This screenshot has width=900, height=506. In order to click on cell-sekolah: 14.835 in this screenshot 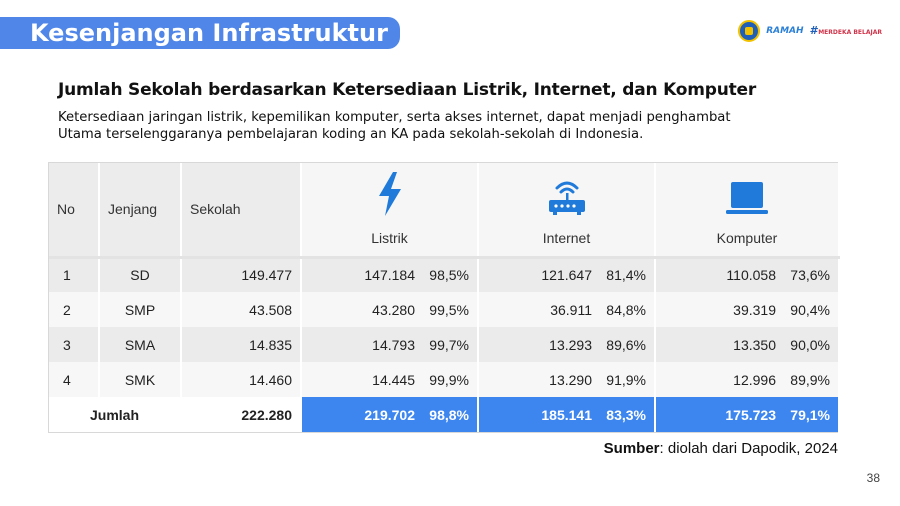, I will do `click(241, 344)`.